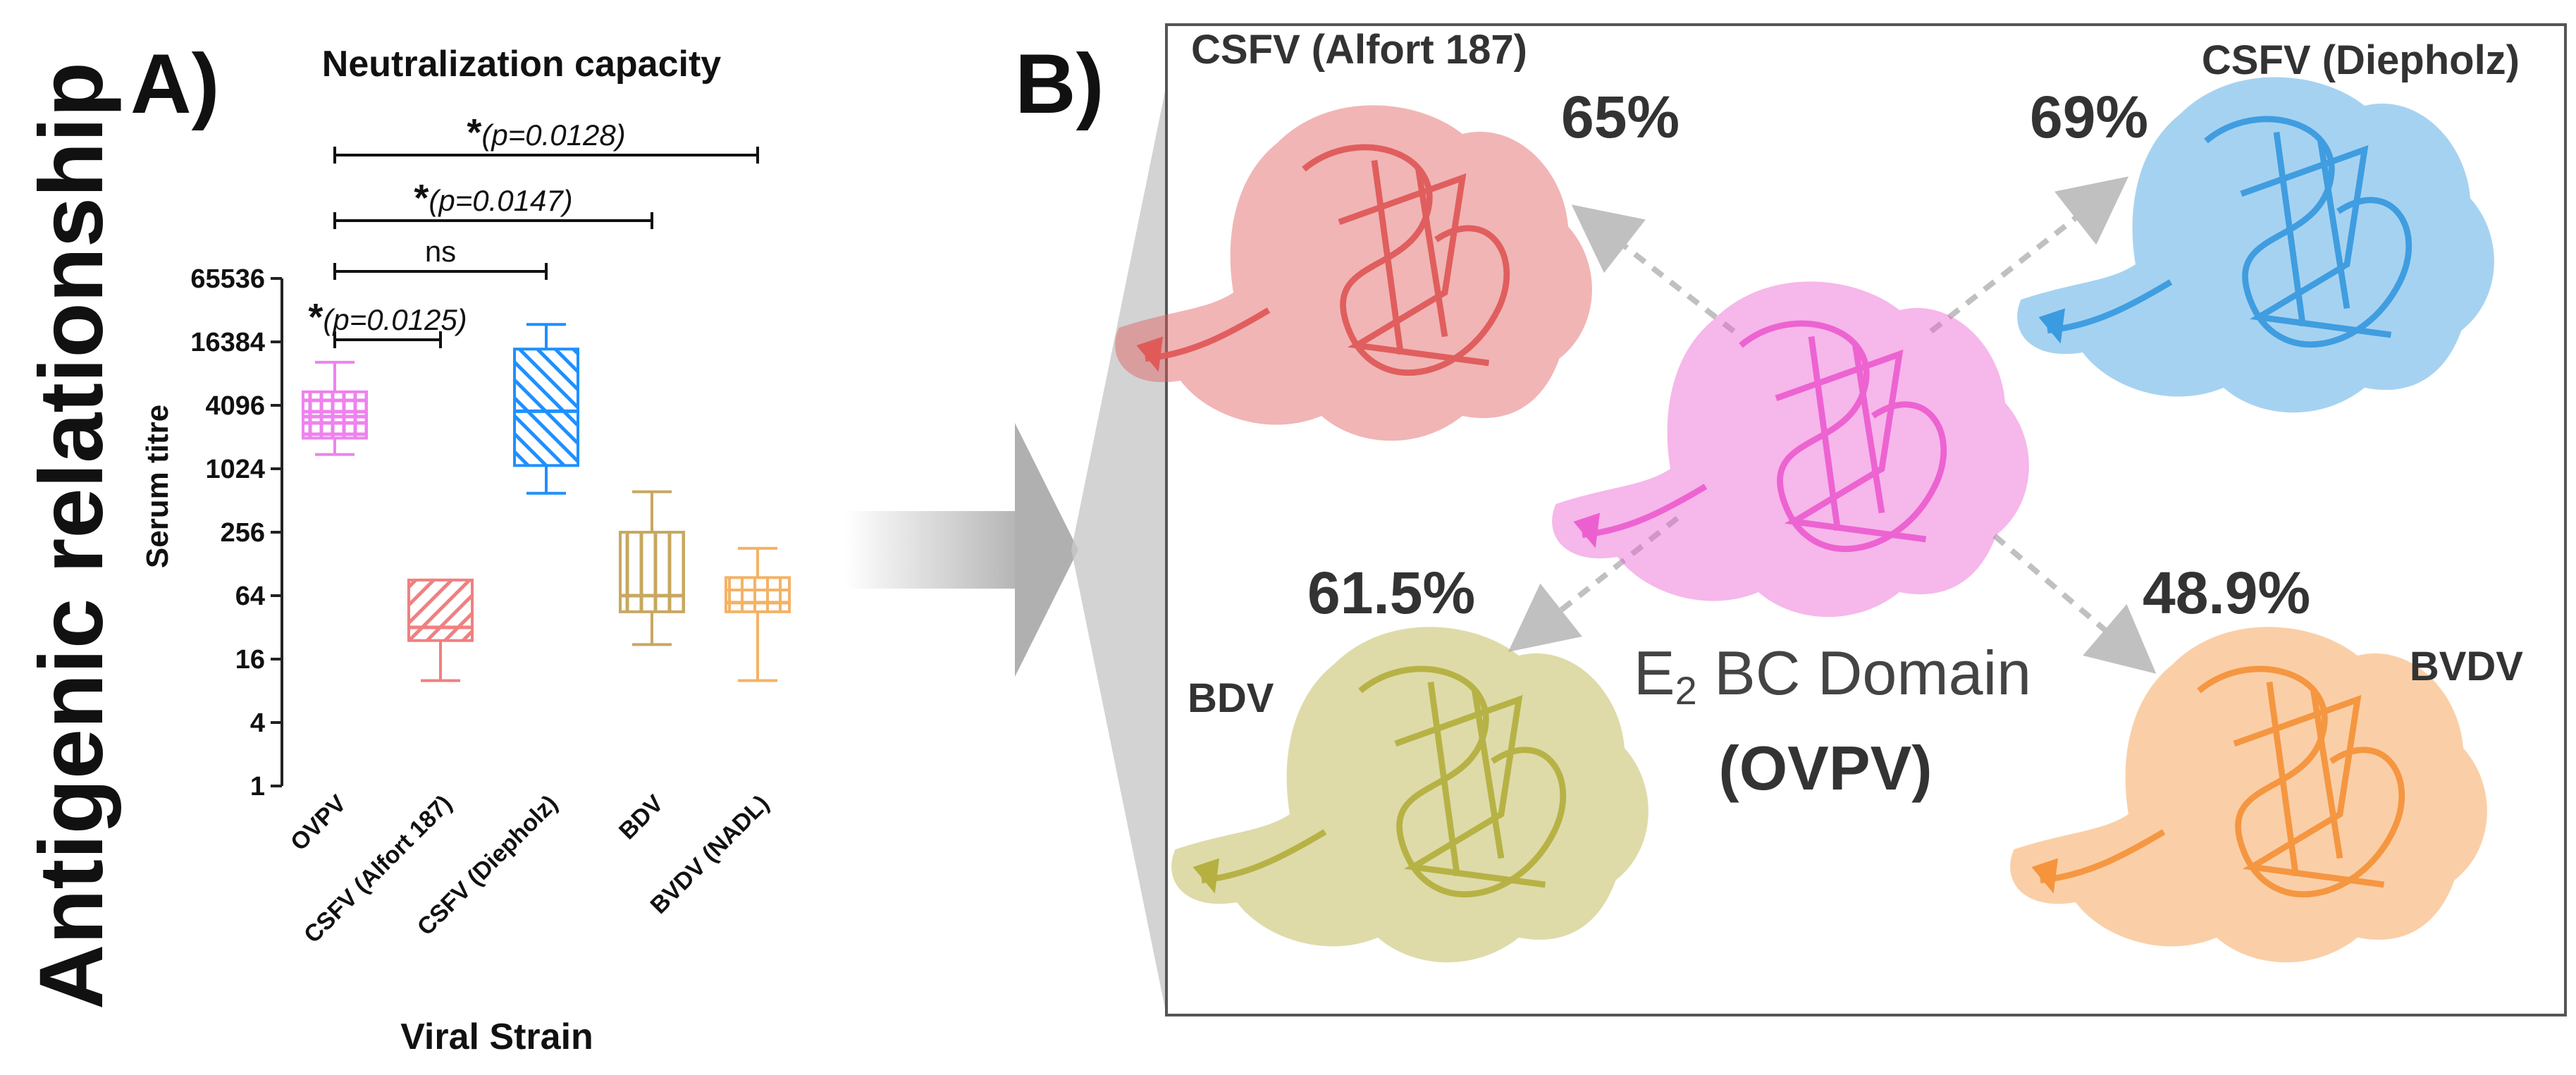 This screenshot has width=2576, height=1075. Describe the element at coordinates (1832, 675) in the screenshot. I see `center-domain-label: E2 BC Domain` at that location.